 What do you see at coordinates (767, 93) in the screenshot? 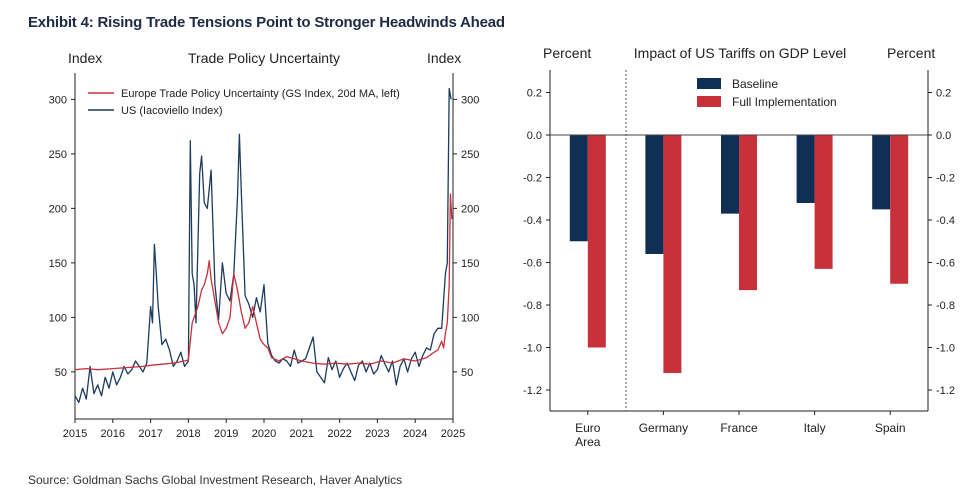
I see `bar-legend: Baseline Full Implementation` at bounding box center [767, 93].